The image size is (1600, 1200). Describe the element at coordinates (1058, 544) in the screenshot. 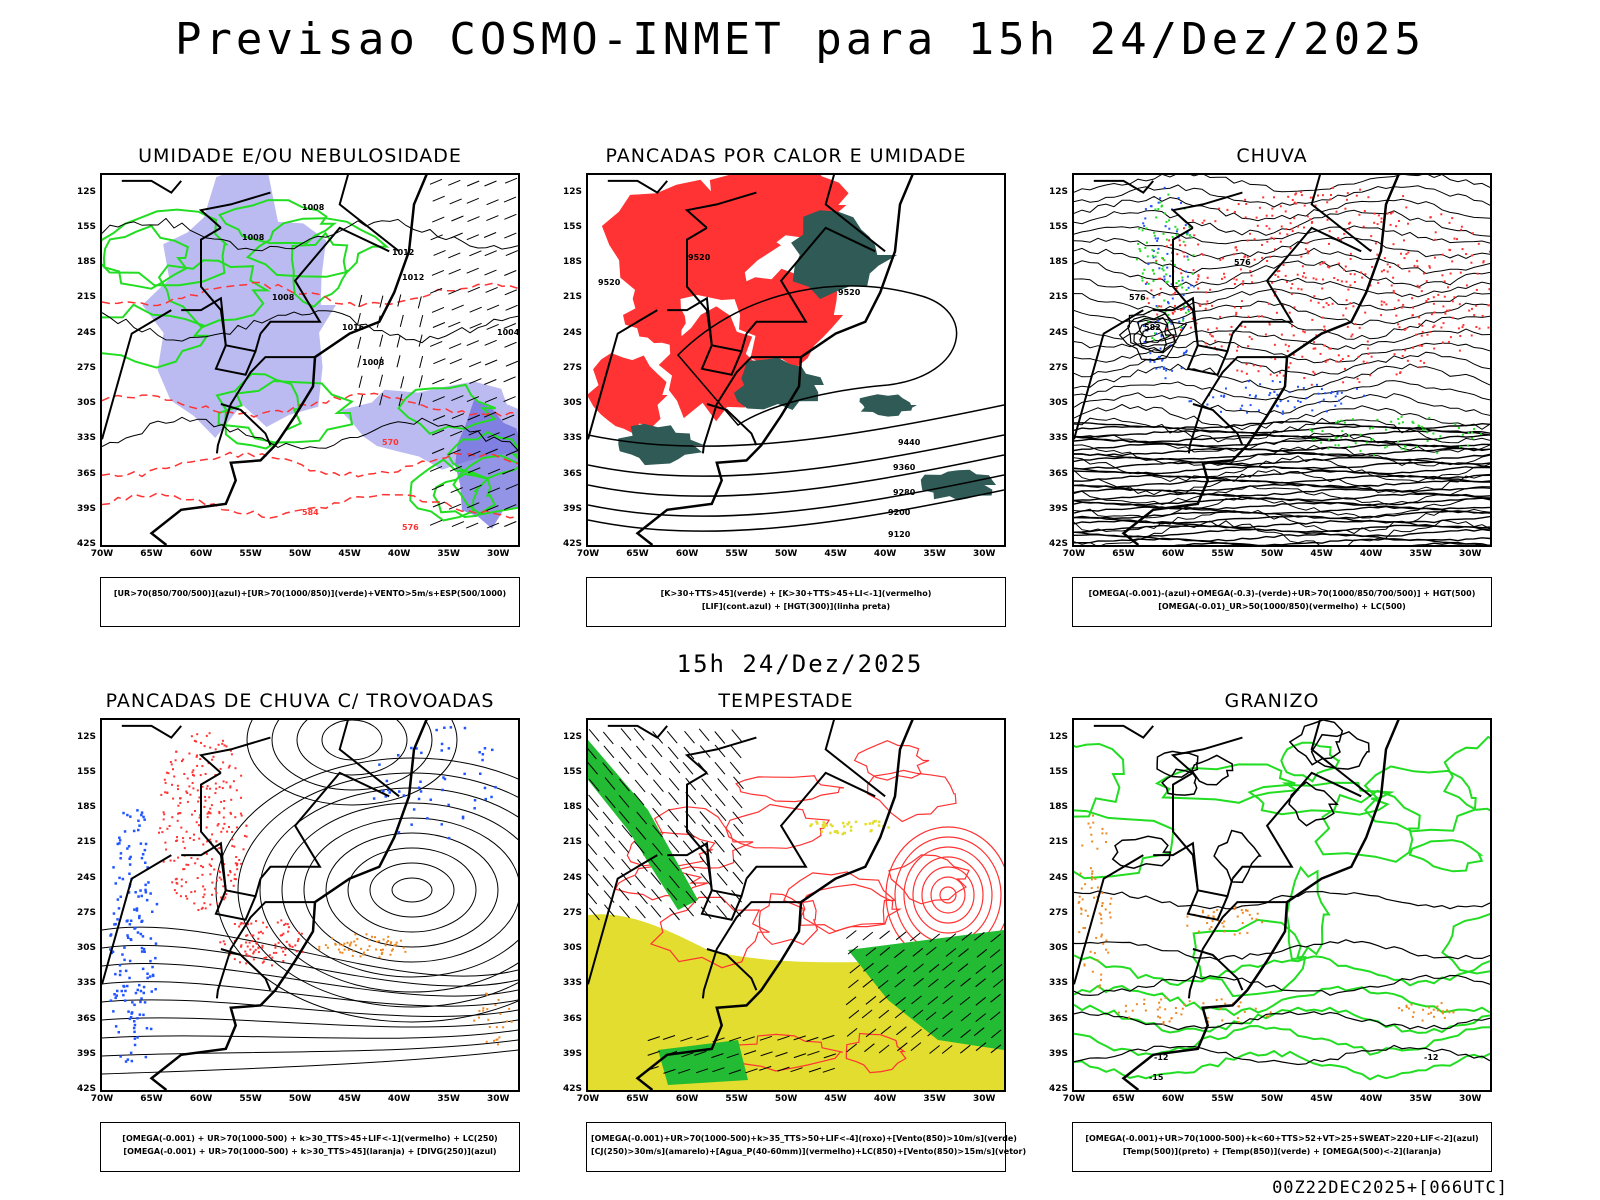

I see `lat-tick-label: 42S` at that location.